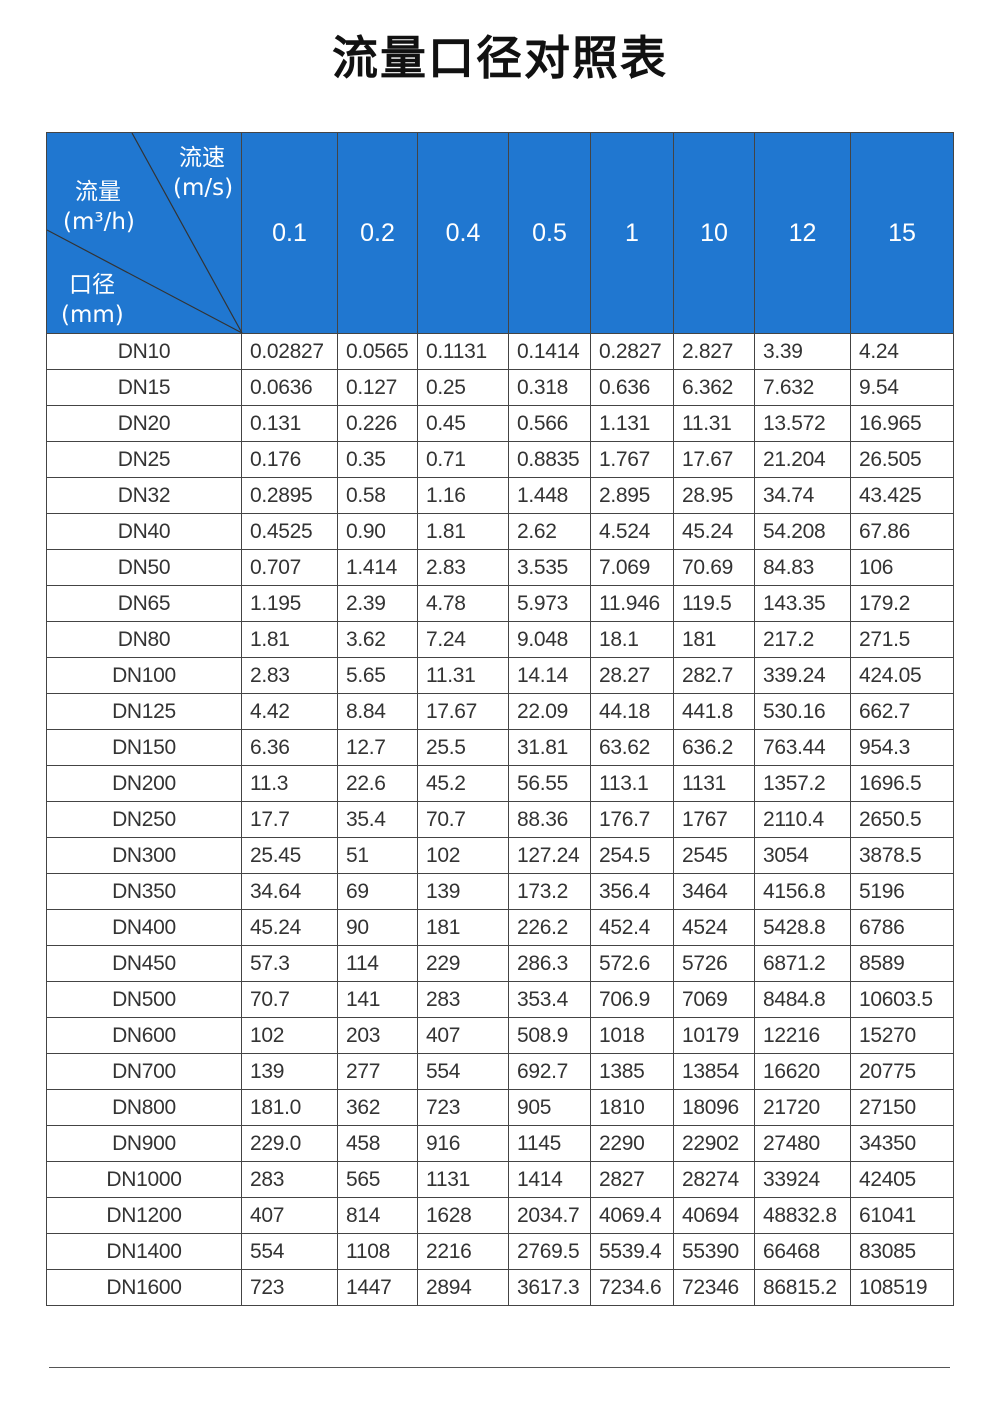 Image resolution: width=1000 pixels, height=1402 pixels. Describe the element at coordinates (289, 531) in the screenshot. I see `flow-value-cell: 0.4525` at that location.